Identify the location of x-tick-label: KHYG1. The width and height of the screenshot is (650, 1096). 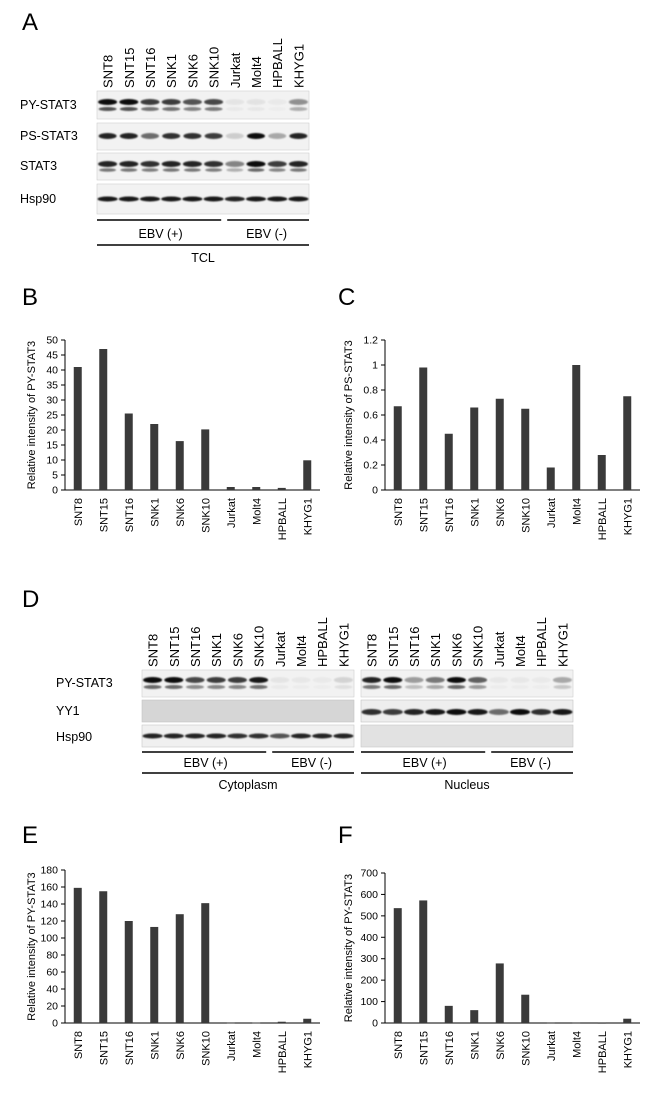
(308, 1049).